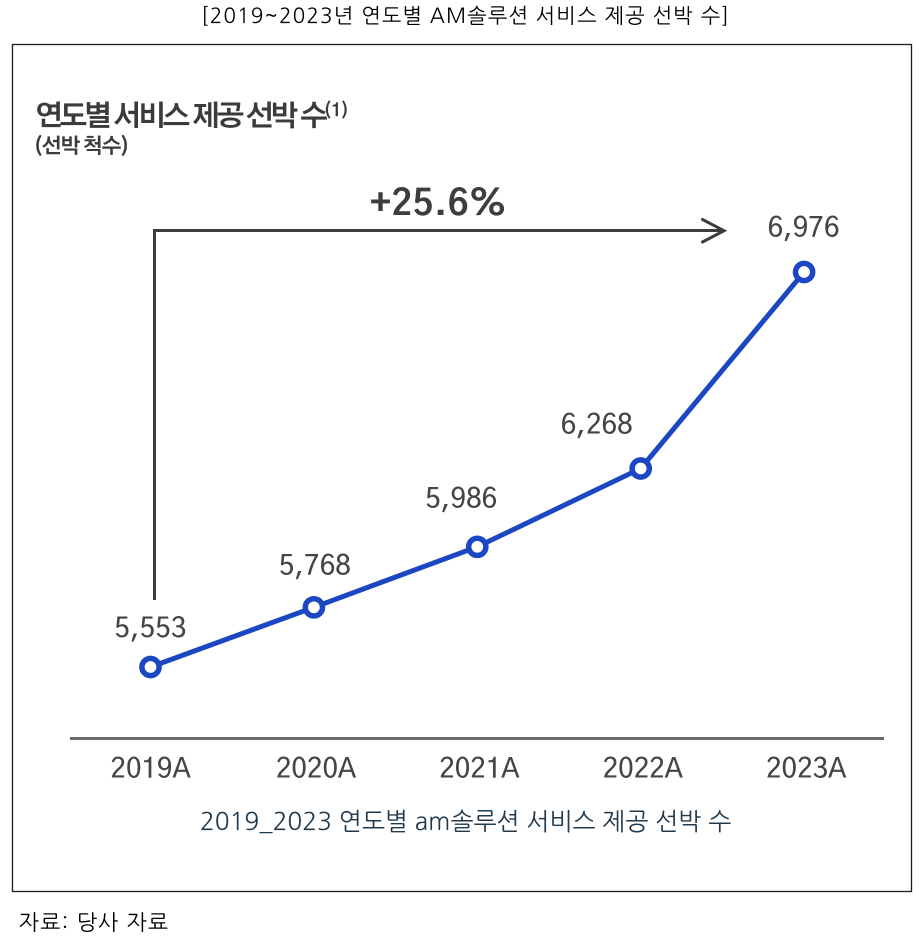 This screenshot has width=919, height=941. I want to click on source-note: 자료: 당사 자료, so click(94, 923).